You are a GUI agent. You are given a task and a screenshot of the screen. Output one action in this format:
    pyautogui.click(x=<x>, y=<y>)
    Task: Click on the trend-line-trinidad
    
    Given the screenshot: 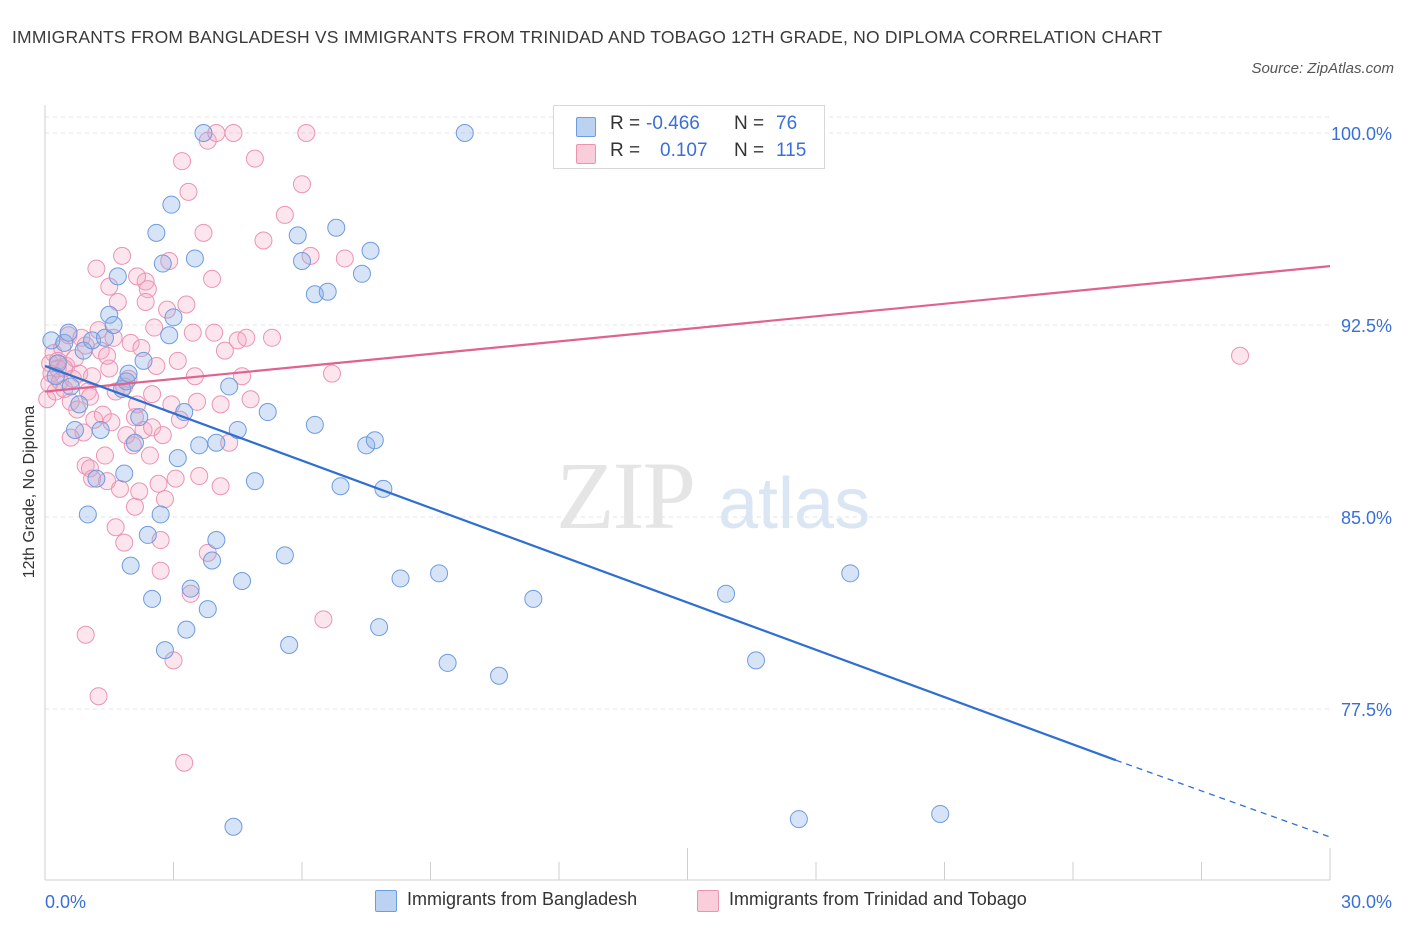 What is the action you would take?
    pyautogui.click(x=687, y=329)
    